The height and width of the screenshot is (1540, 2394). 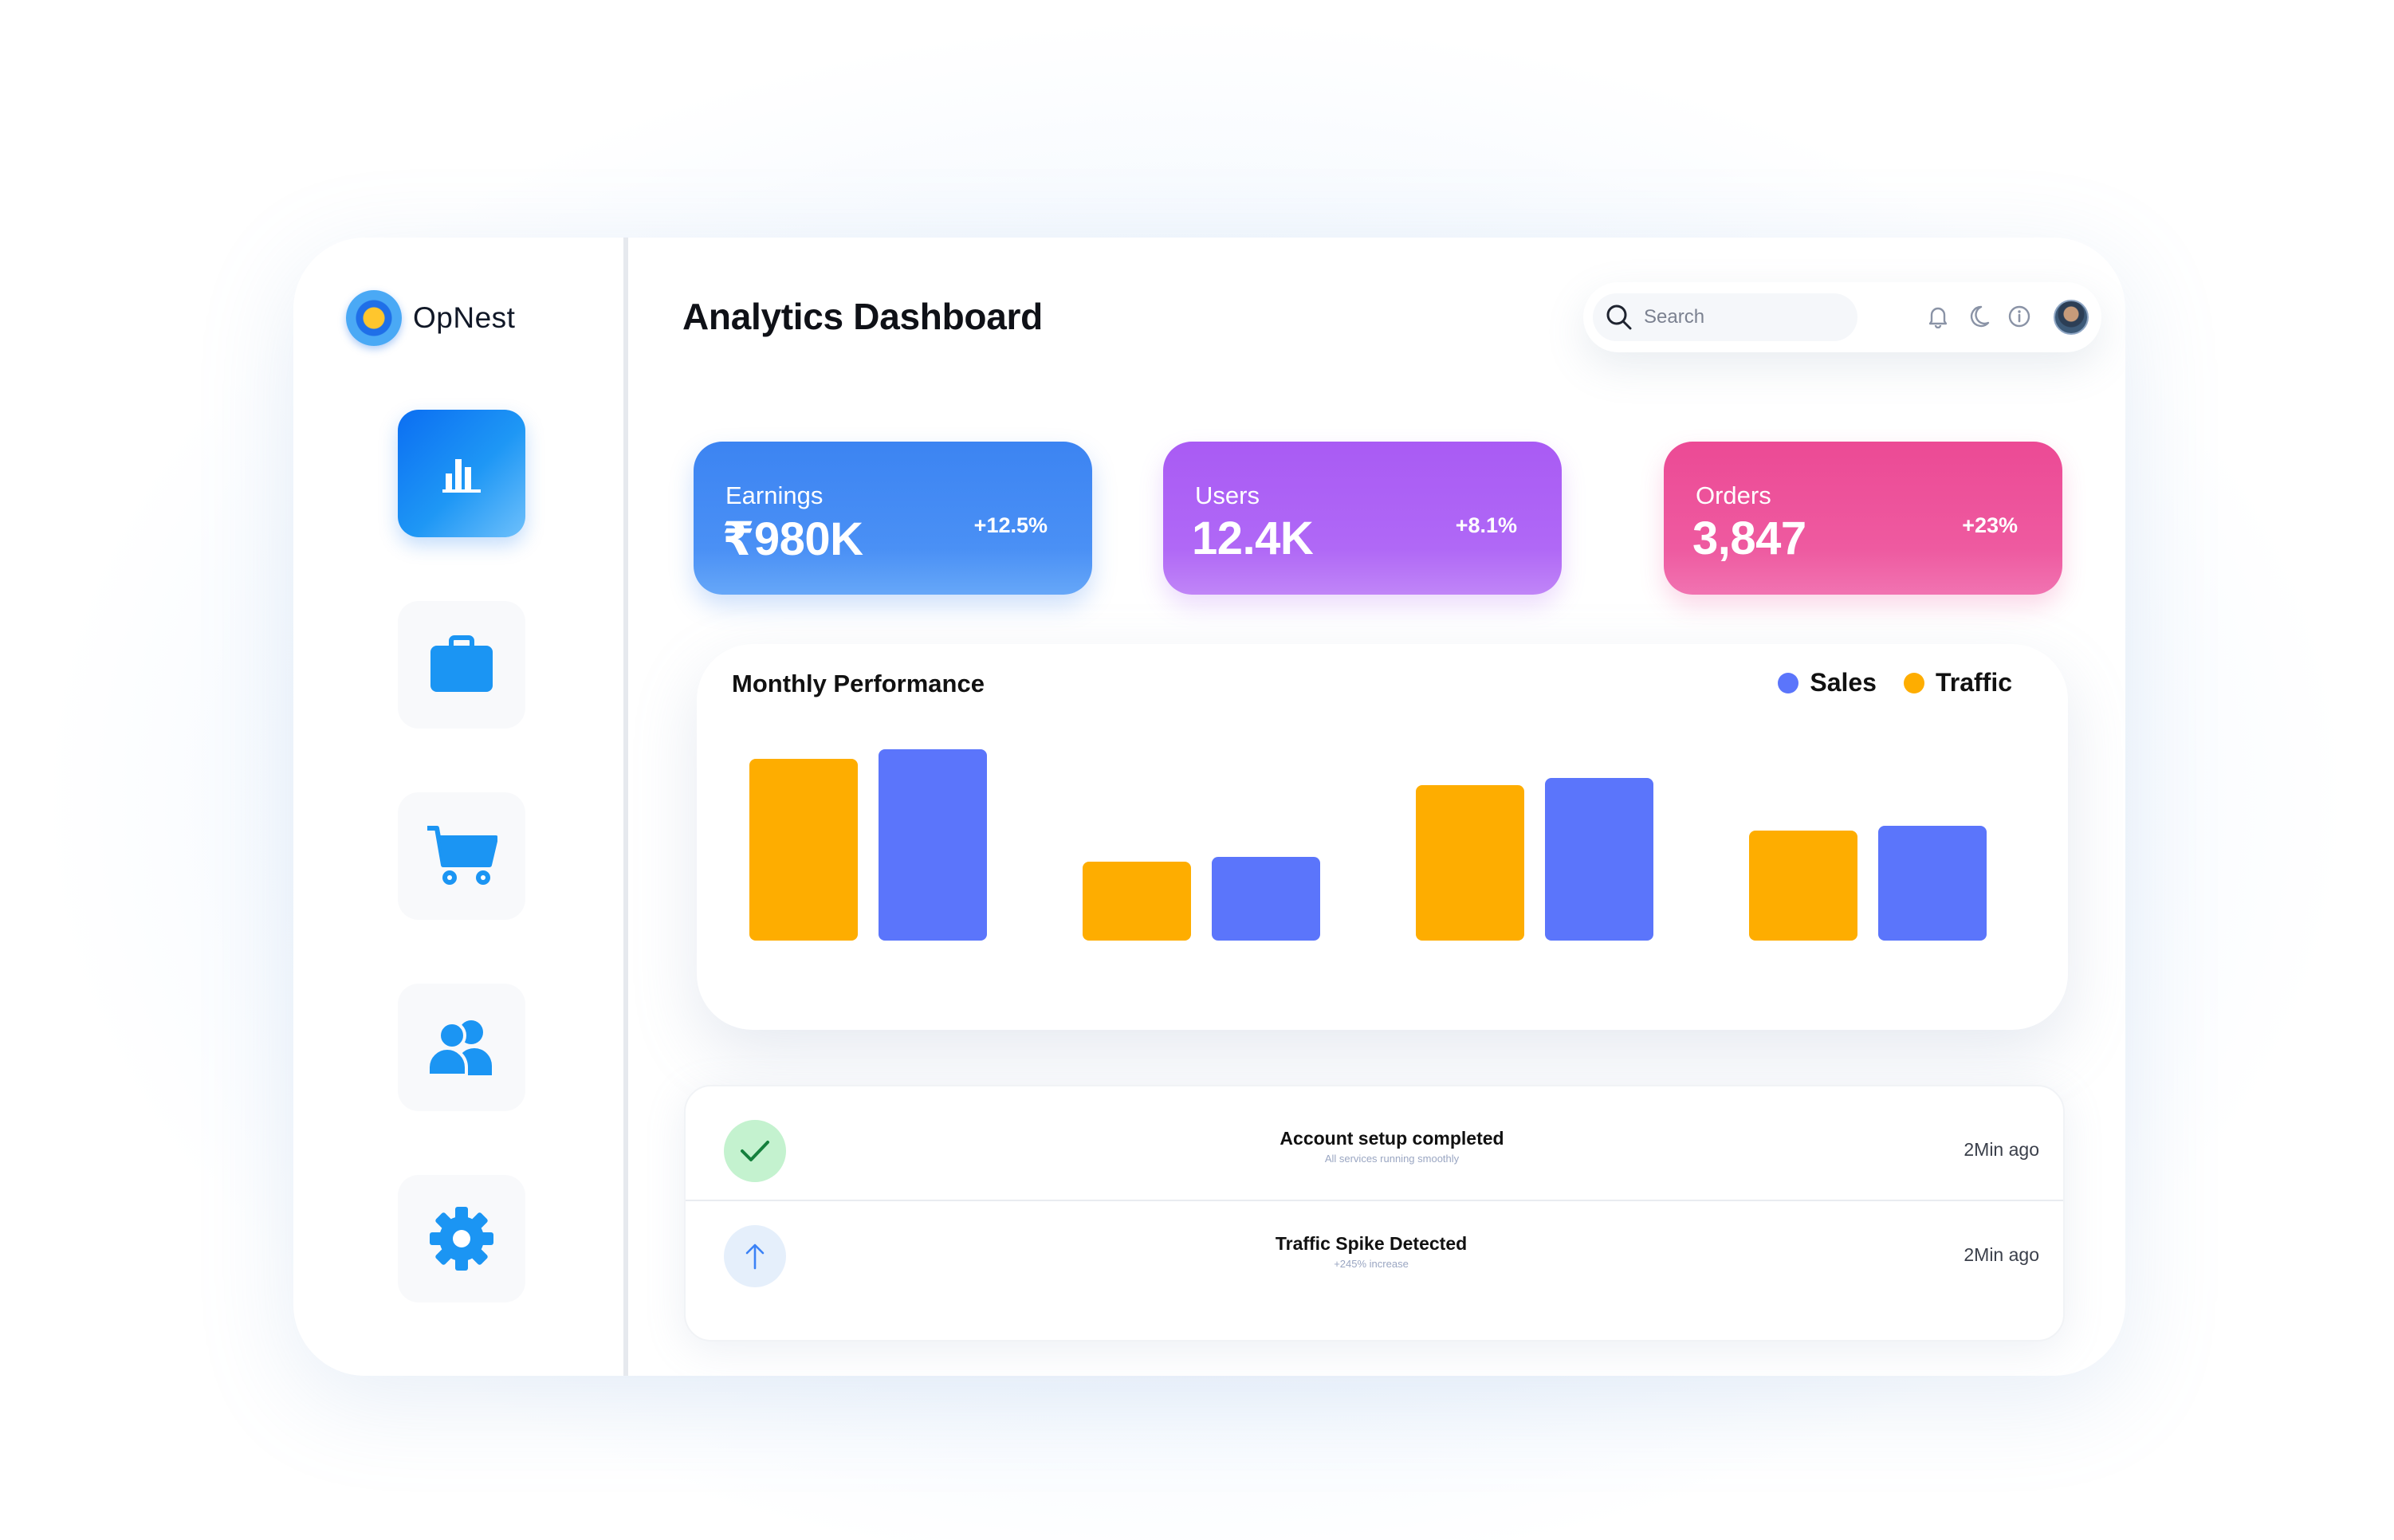 I want to click on search-icon, so click(x=1619, y=317).